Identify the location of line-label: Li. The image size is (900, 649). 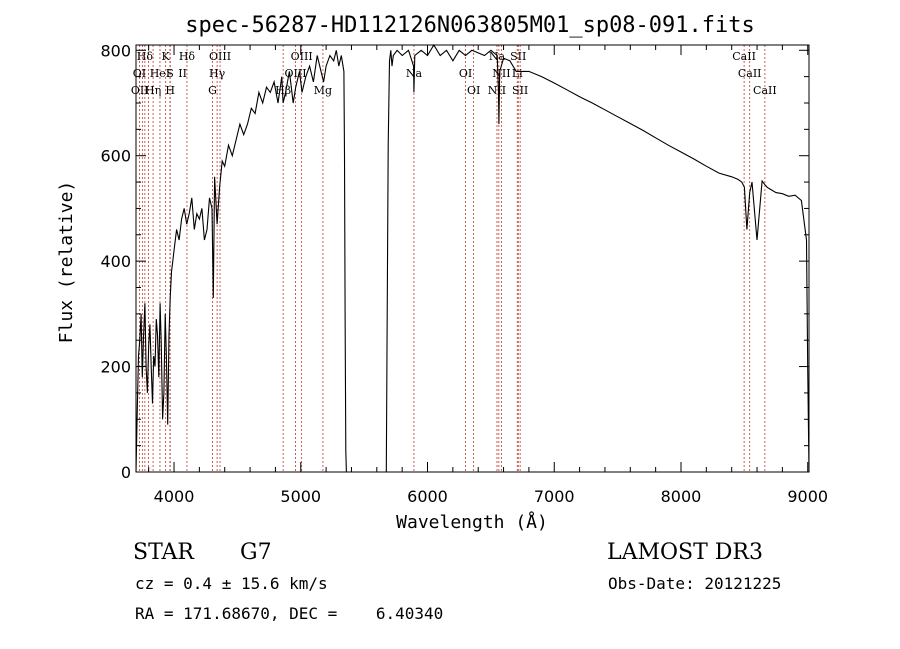
(517, 73).